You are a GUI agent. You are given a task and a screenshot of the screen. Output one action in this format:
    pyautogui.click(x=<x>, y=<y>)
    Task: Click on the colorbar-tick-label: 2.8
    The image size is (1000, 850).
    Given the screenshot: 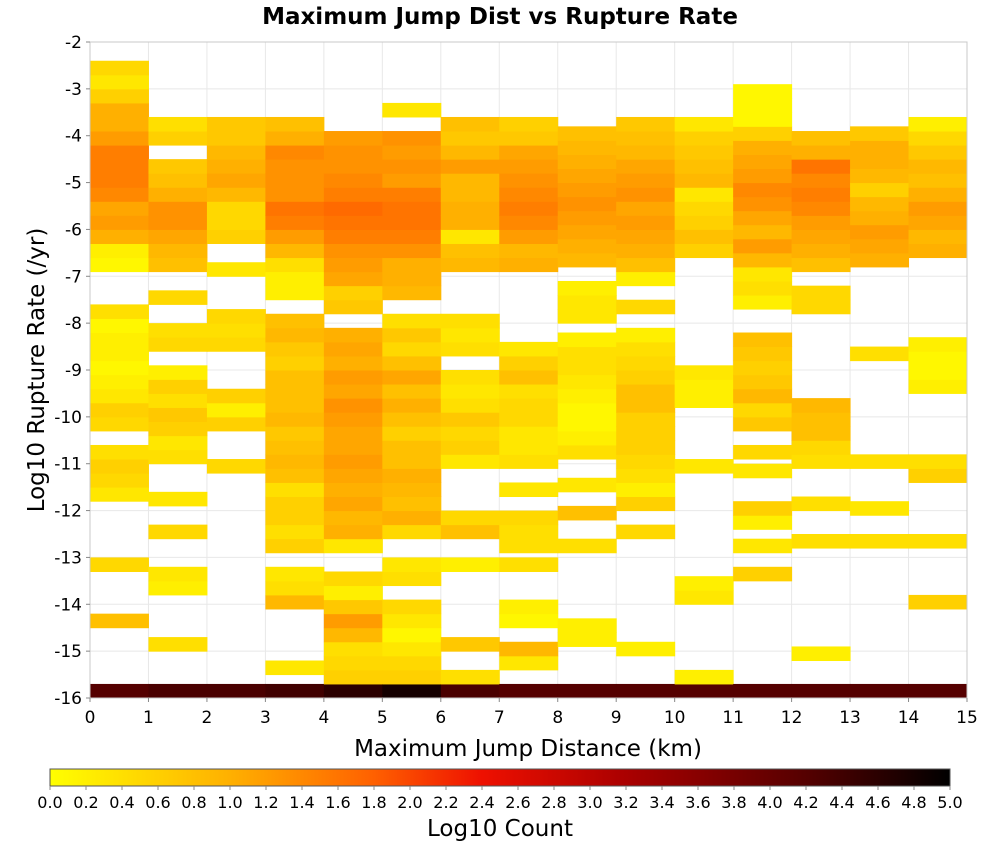 What is the action you would take?
    pyautogui.click(x=553, y=802)
    